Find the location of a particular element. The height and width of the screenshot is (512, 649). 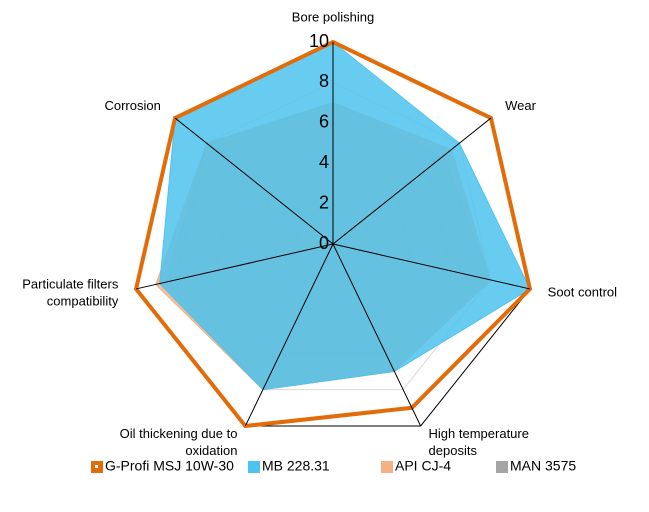

category-label: compatibility is located at coordinates (83, 300).